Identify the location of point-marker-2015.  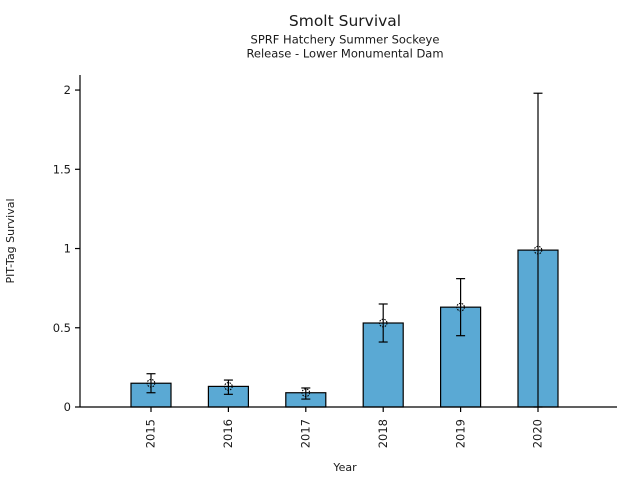
(151, 383).